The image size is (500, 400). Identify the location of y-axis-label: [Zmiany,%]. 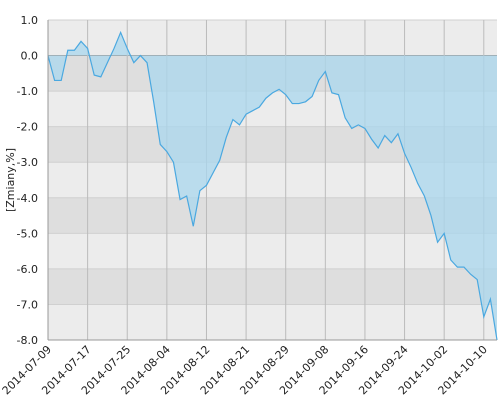
(10, 180).